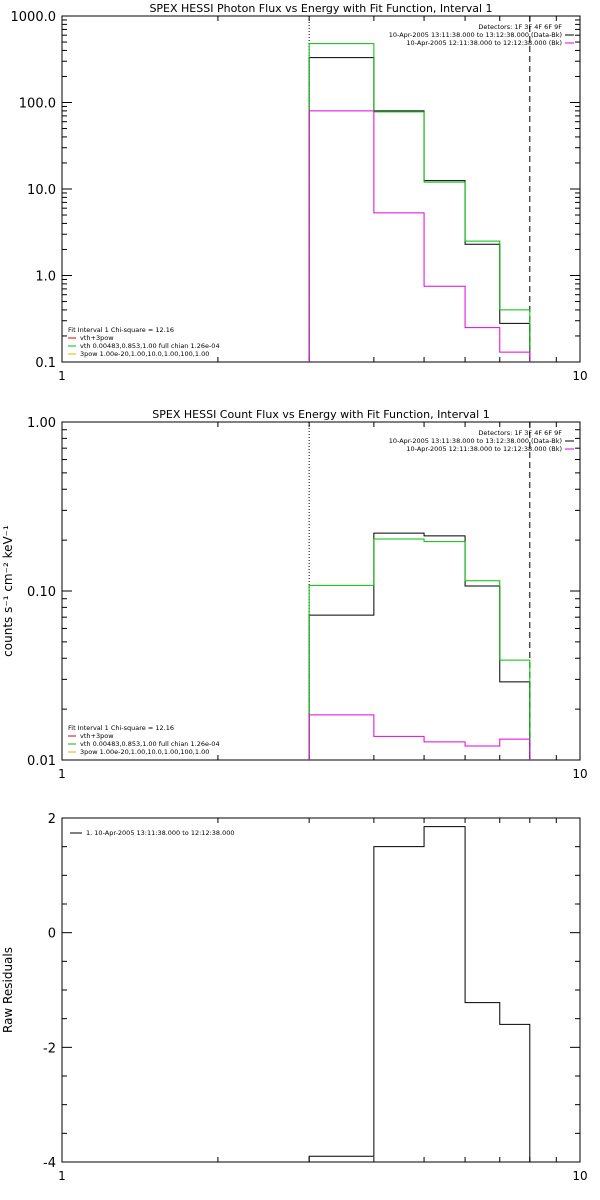 The height and width of the screenshot is (1200, 600). I want to click on y-axis-label: Raw Residuals, so click(8, 990).